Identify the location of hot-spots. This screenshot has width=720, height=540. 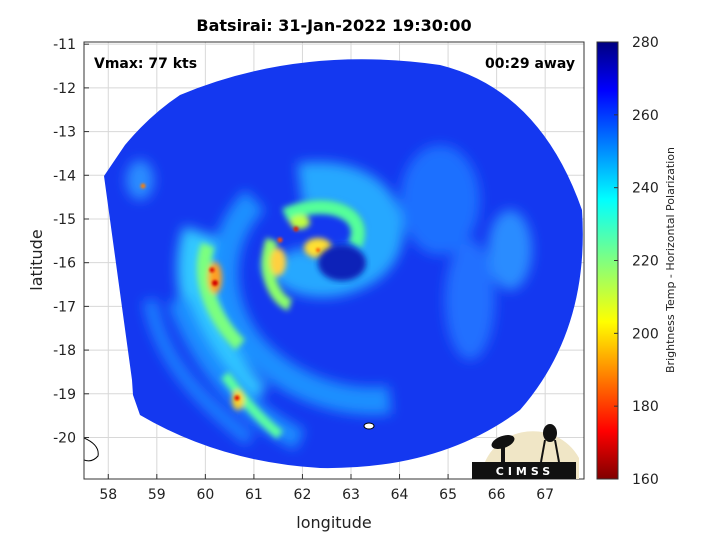
(230, 292).